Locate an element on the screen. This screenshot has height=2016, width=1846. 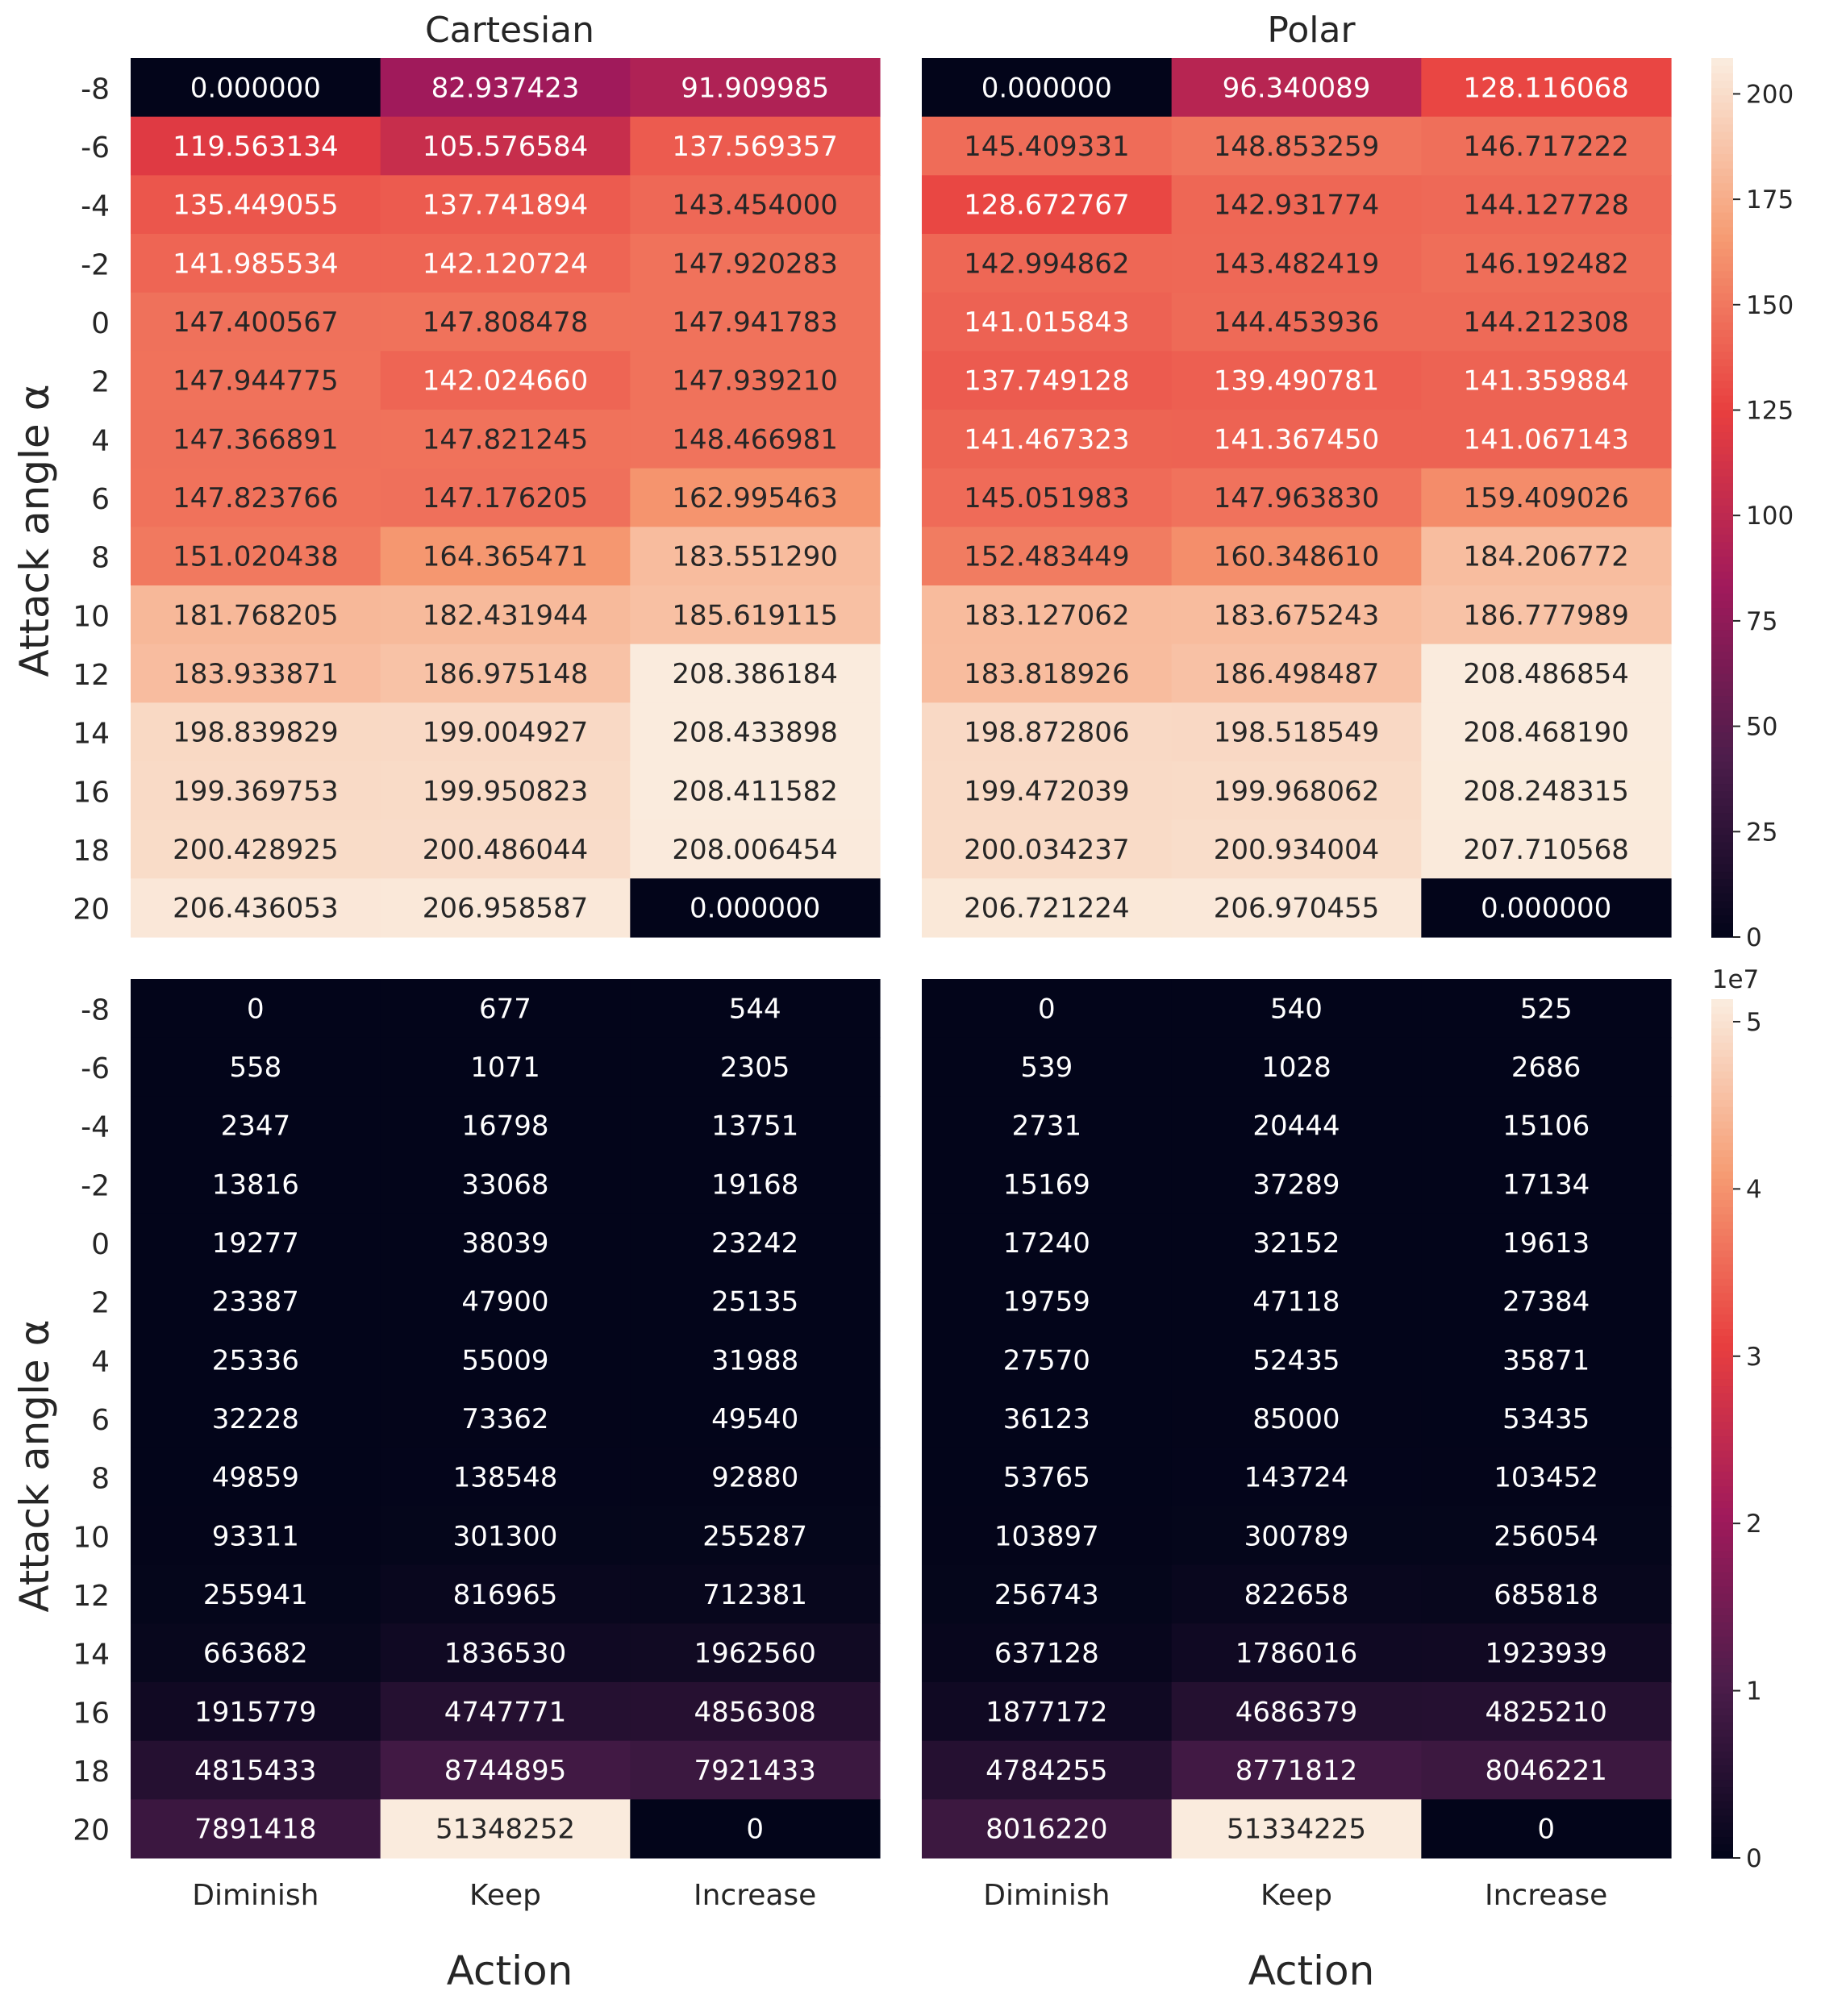
cell-label: 128.672767 is located at coordinates (1047, 206).